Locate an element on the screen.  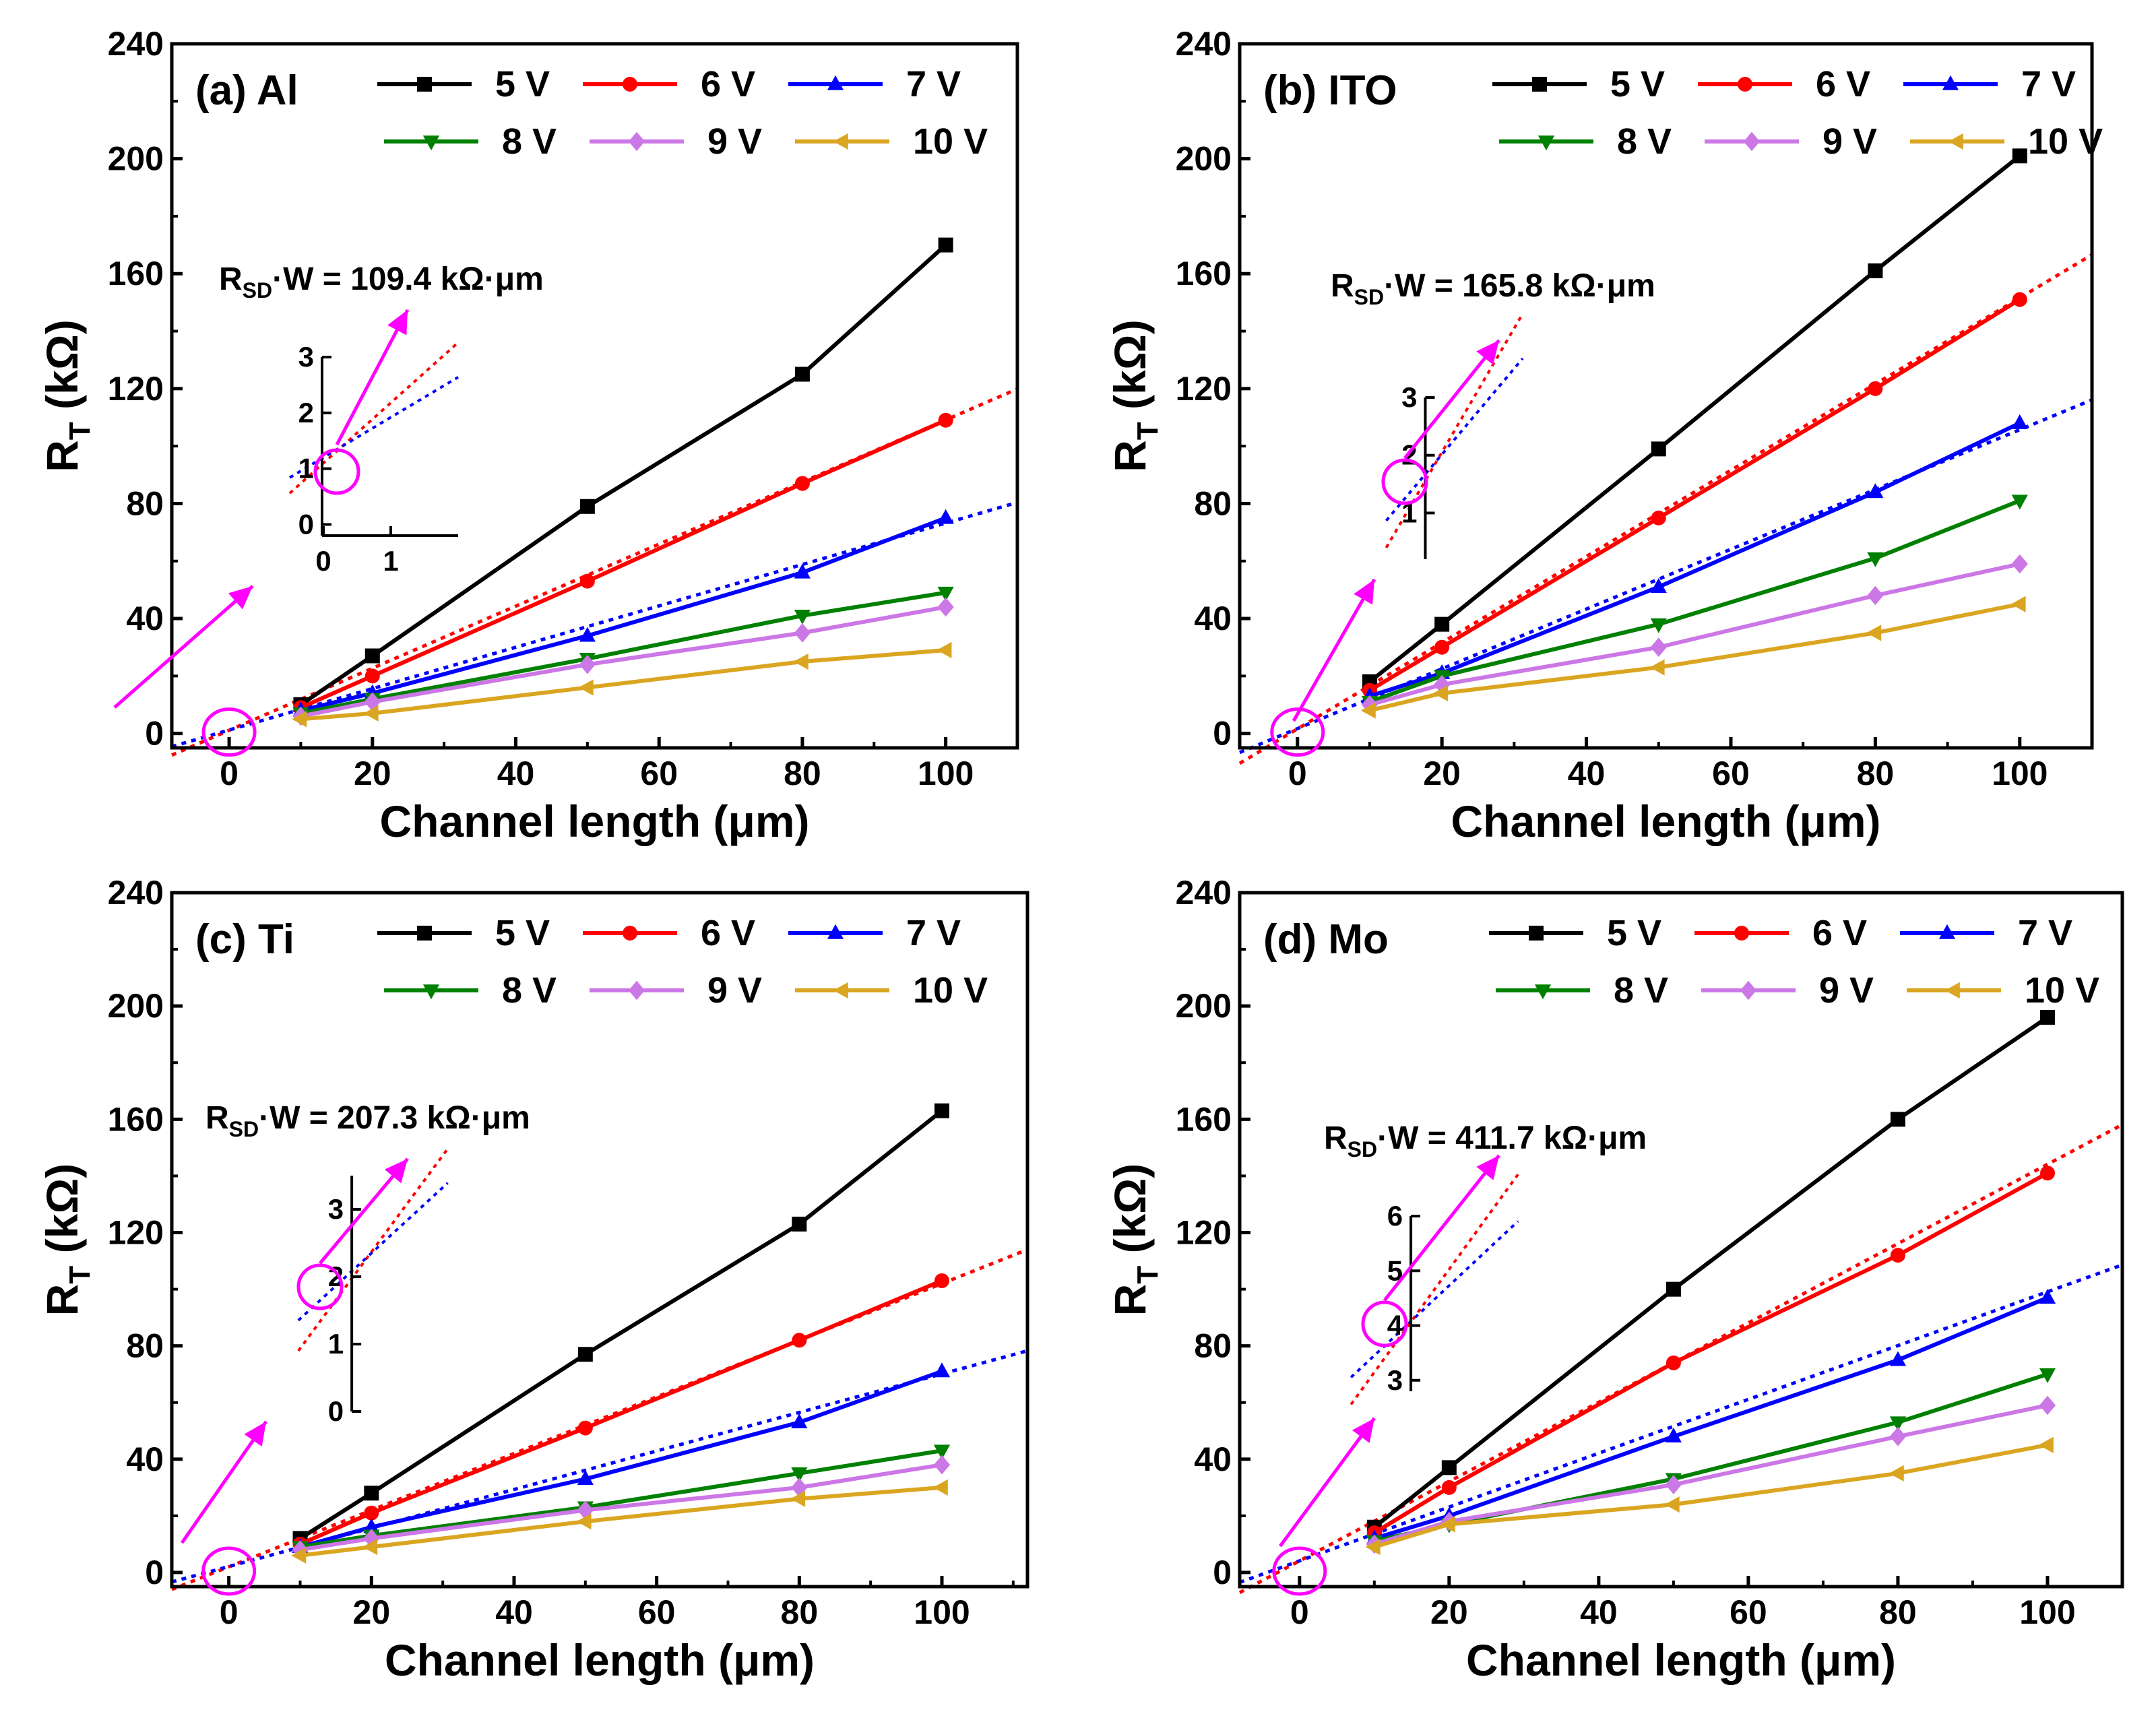
legend-label: 7 V is located at coordinates (2048, 84).